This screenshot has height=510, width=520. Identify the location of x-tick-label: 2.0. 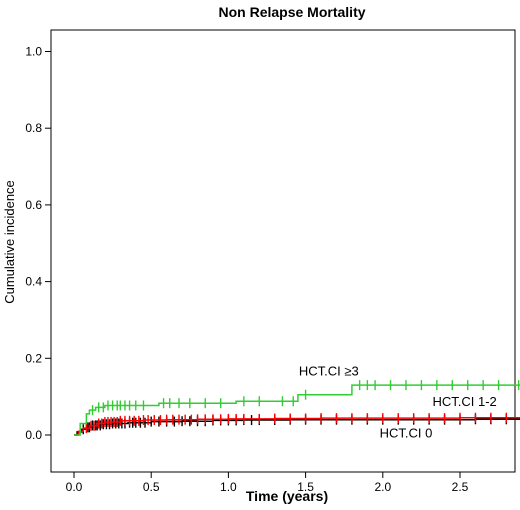
(382, 487).